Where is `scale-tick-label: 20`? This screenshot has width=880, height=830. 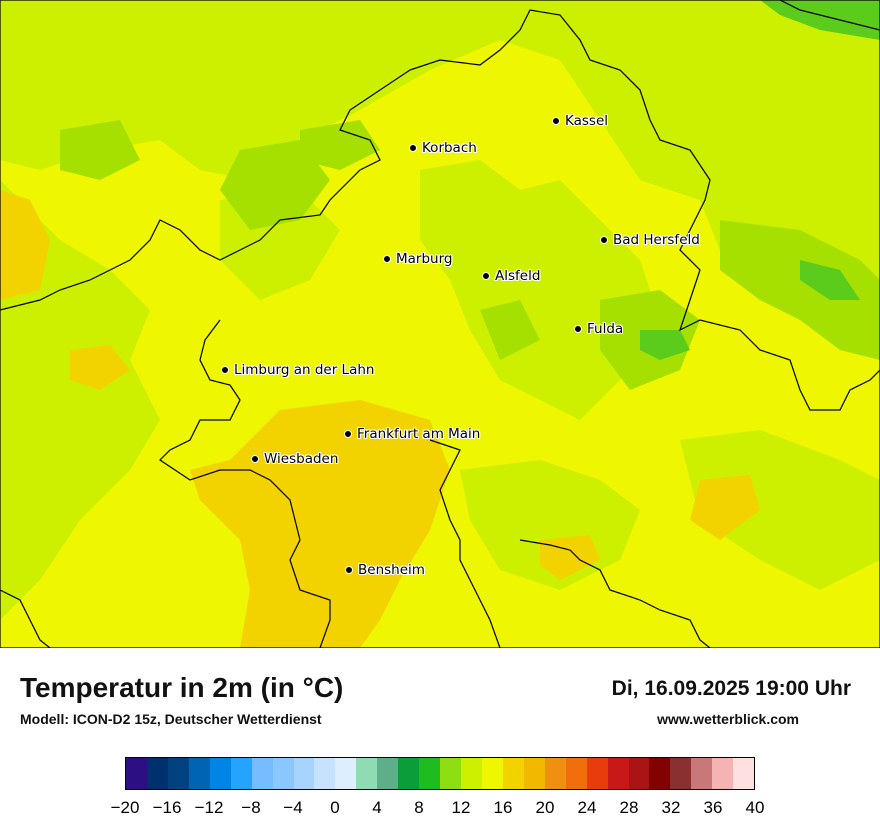
scale-tick-label: 20 is located at coordinates (545, 807).